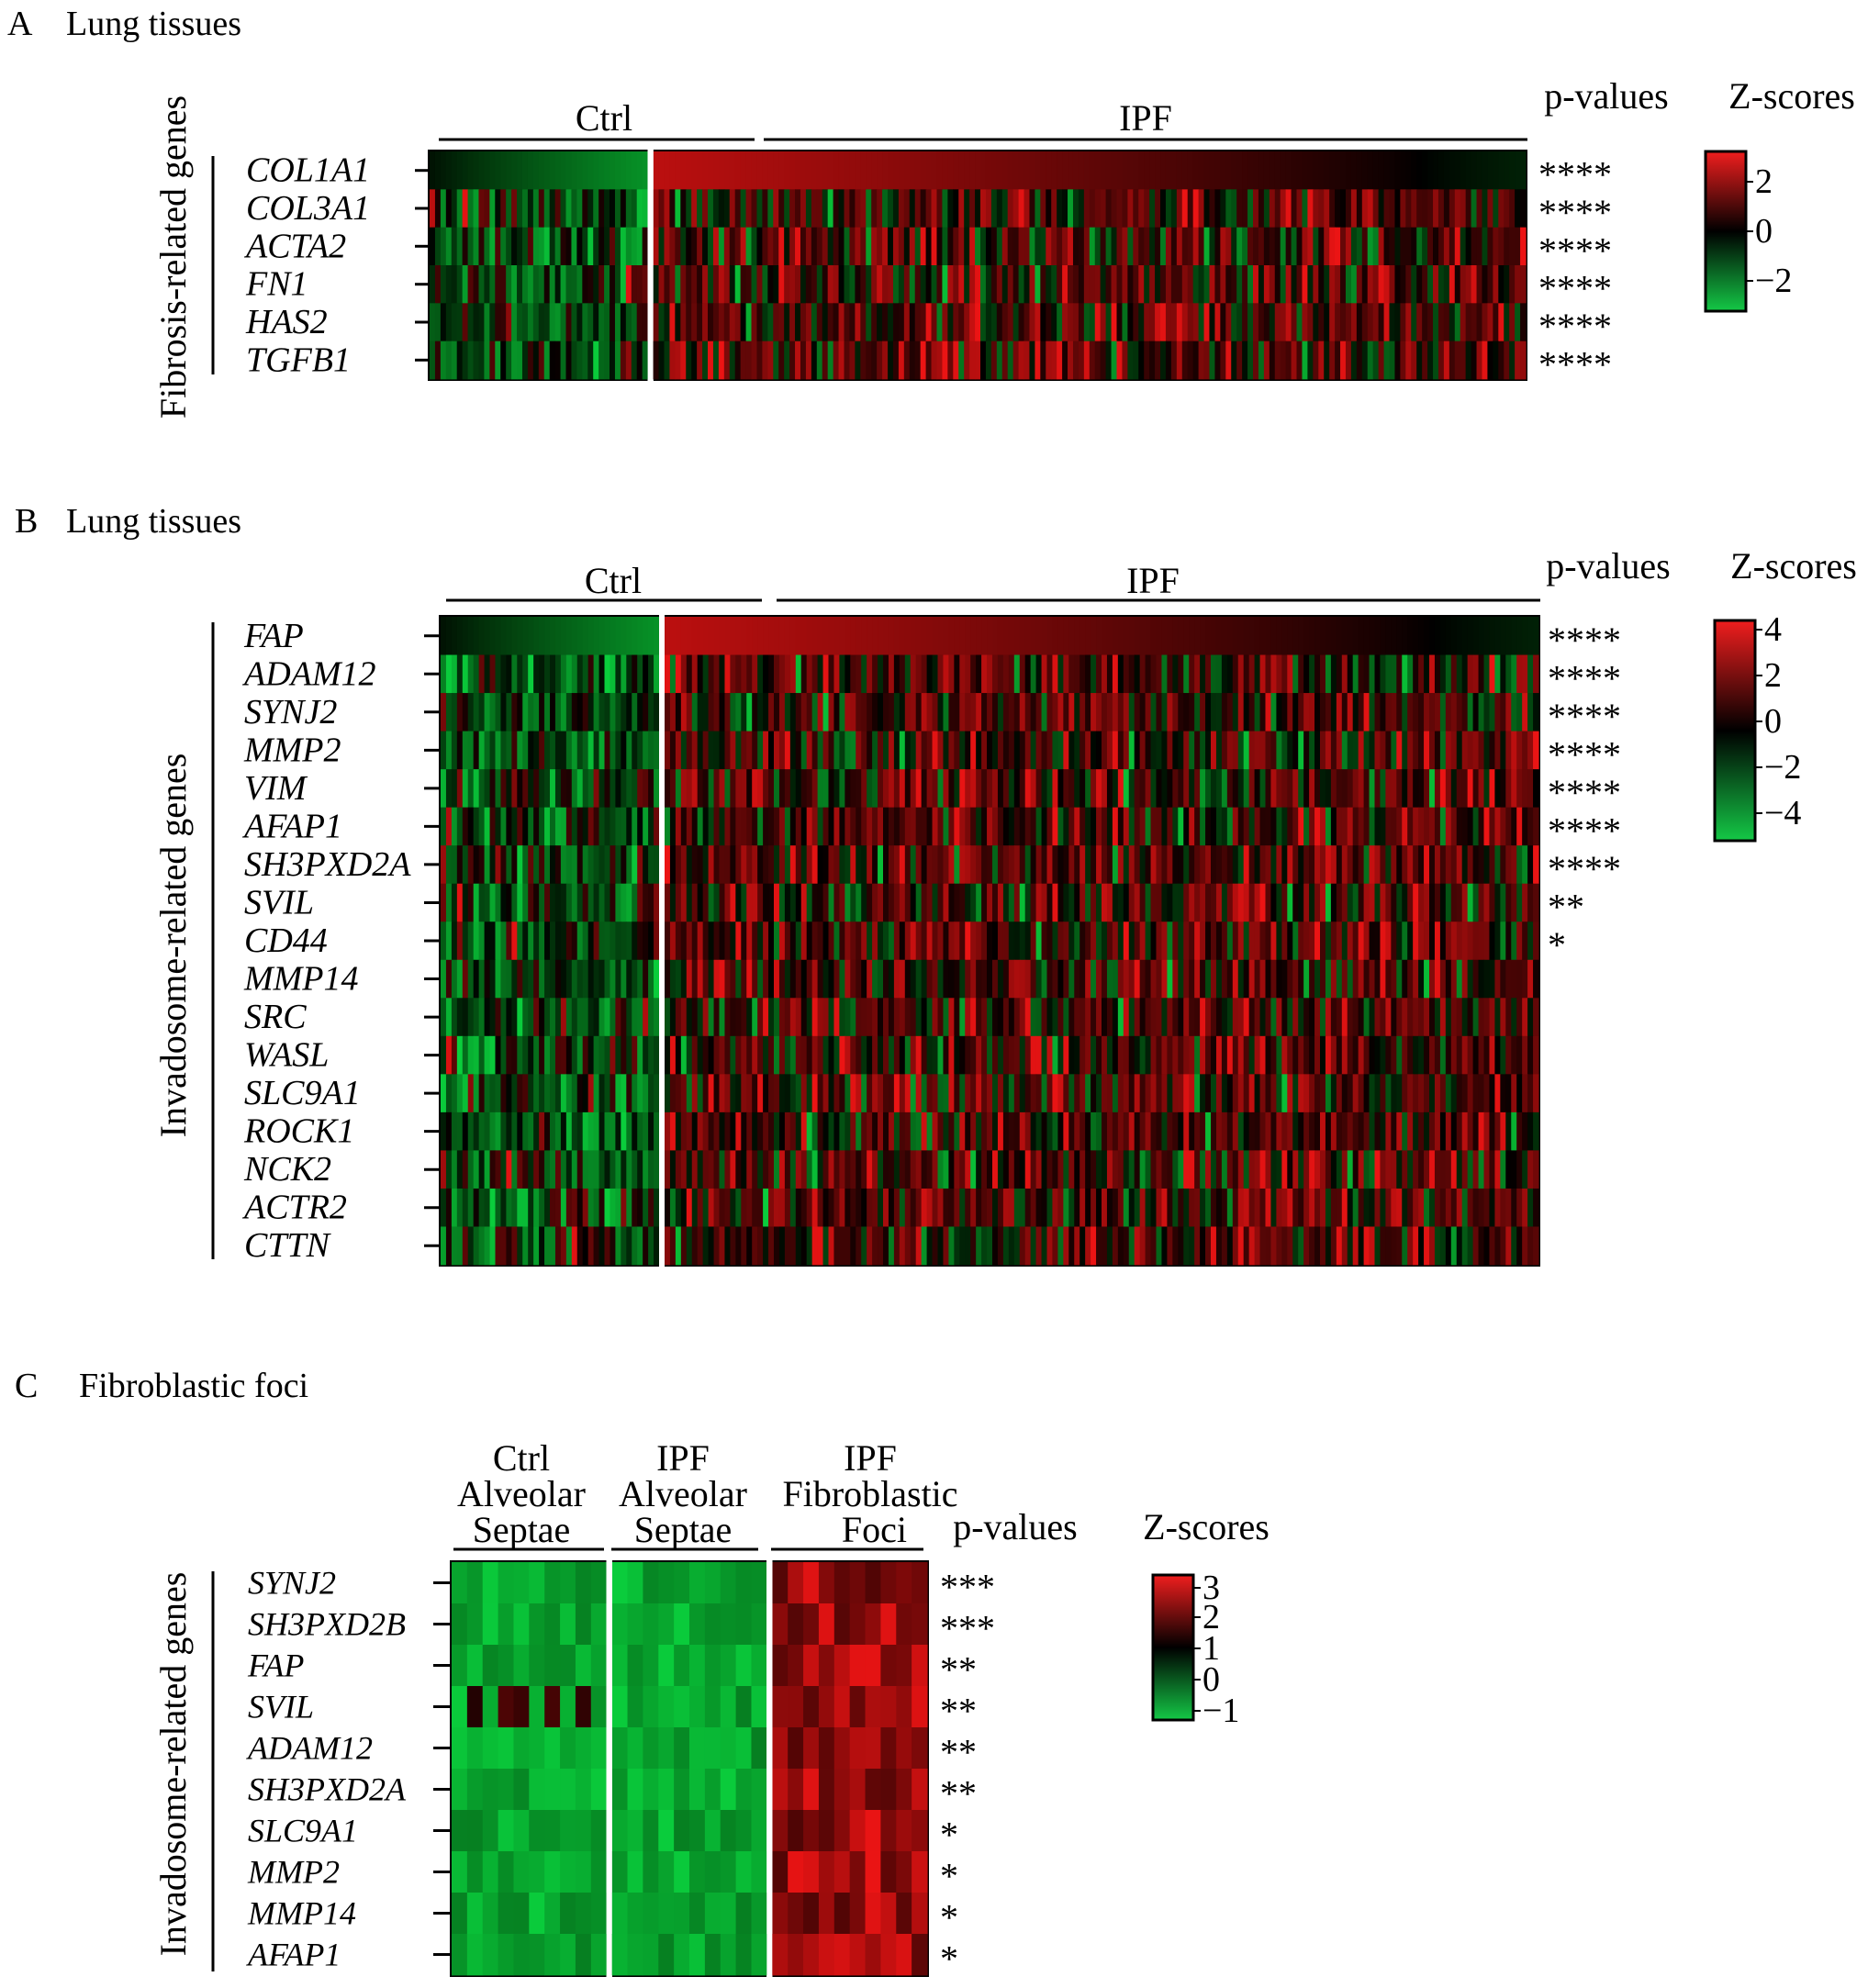 The width and height of the screenshot is (1868, 1988). Describe the element at coordinates (1773, 675) in the screenshot. I see `legend-tick-label: 2` at that location.